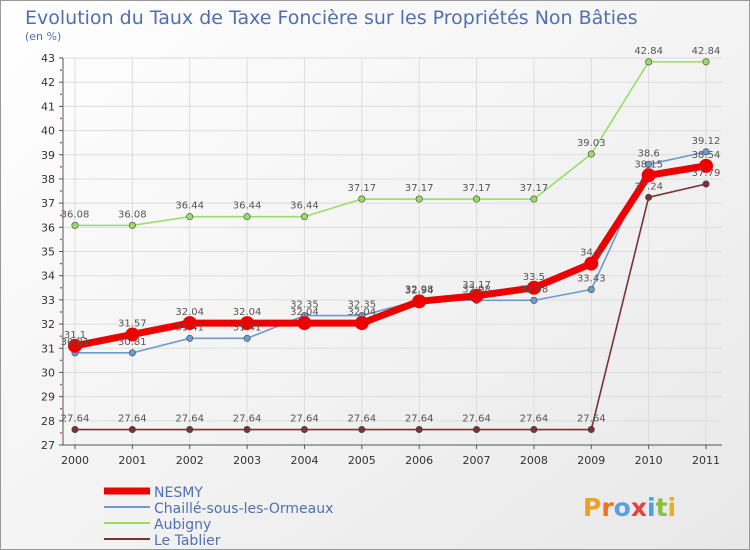  What do you see at coordinates (591, 278) in the screenshot?
I see `data-label-chaill-sous-les-ormeaux: 33.43` at bounding box center [591, 278].